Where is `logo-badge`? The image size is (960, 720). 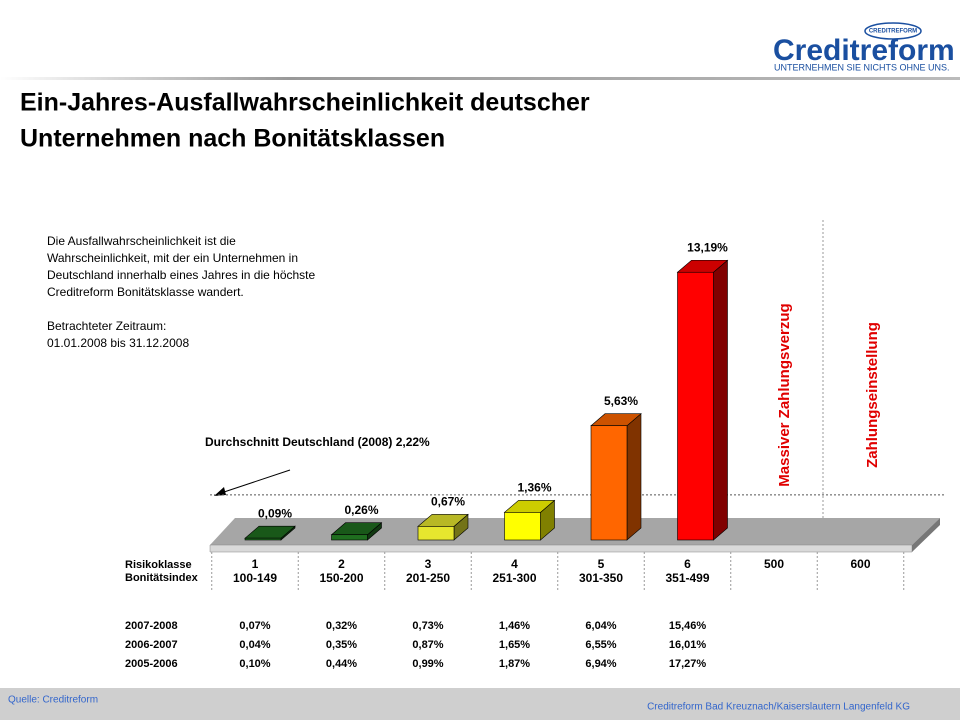 logo-badge is located at coordinates (893, 31).